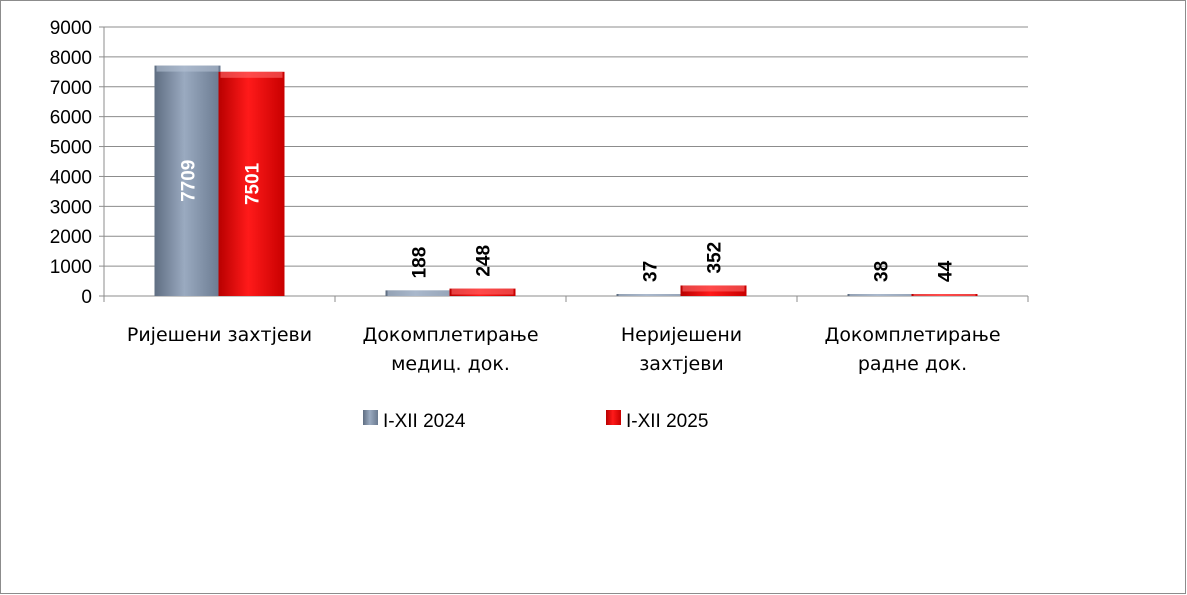 The height and width of the screenshot is (595, 1187). I want to click on data-label: 188, so click(420, 263).